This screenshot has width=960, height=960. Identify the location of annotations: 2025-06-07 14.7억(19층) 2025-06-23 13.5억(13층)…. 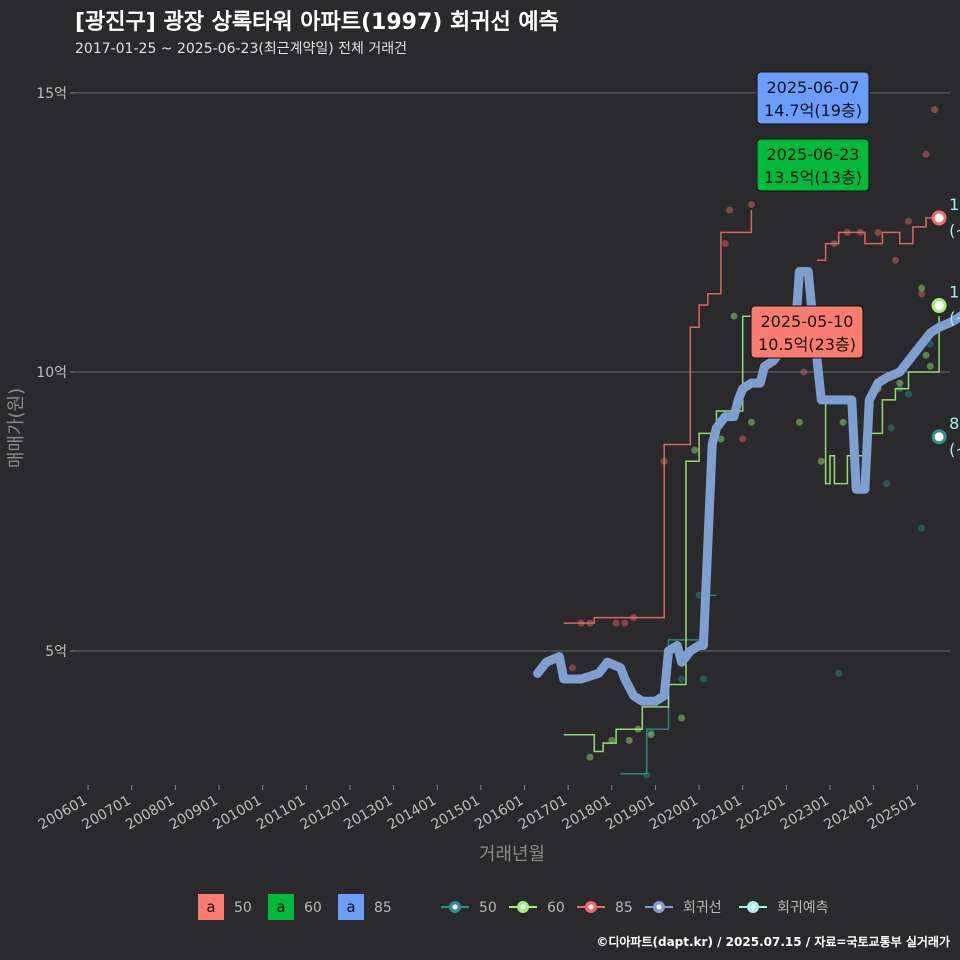
(810, 215).